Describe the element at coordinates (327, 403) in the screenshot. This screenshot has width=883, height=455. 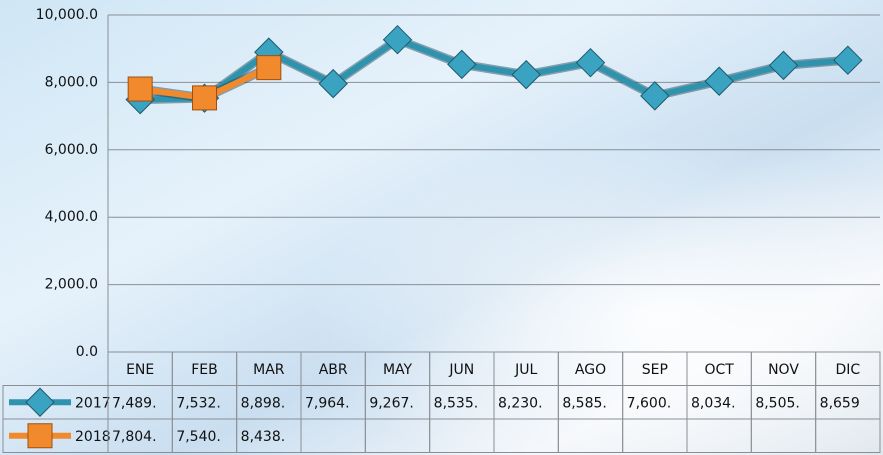
I see `table-value: 7,964.` at that location.